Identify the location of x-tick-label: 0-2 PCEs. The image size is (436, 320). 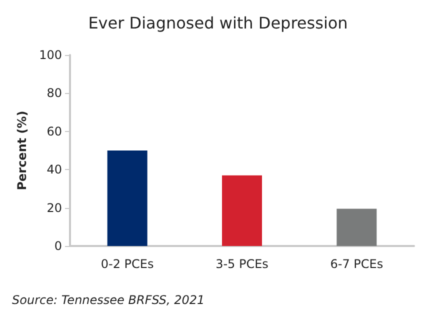
(127, 264).